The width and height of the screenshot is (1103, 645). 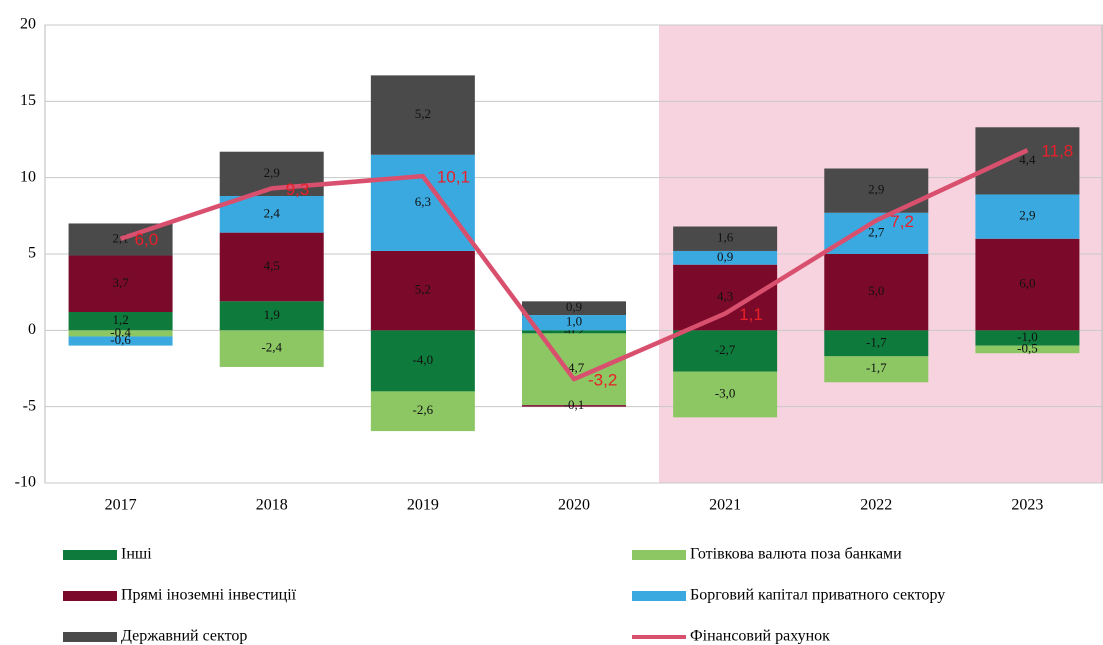 What do you see at coordinates (32, 329) in the screenshot?
I see `y-tick-label: 0` at bounding box center [32, 329].